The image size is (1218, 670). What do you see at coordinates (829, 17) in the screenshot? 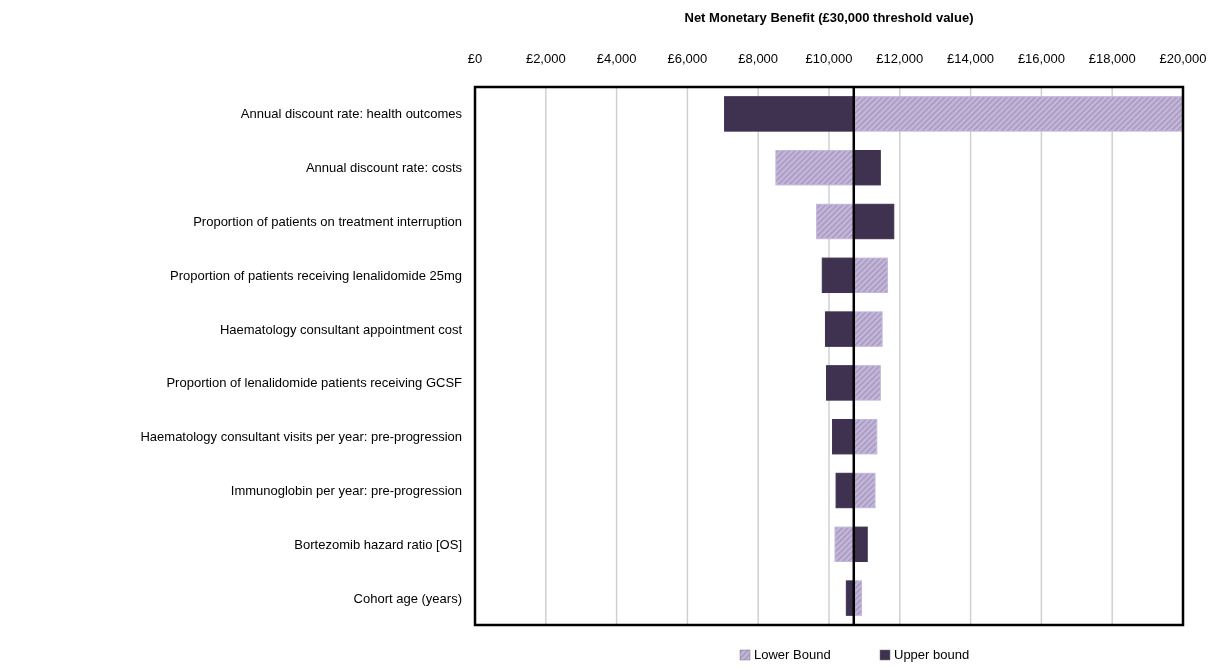
I see `chart-title: Net Monetary Benefit (£30,000 threshold value)` at bounding box center [829, 17].